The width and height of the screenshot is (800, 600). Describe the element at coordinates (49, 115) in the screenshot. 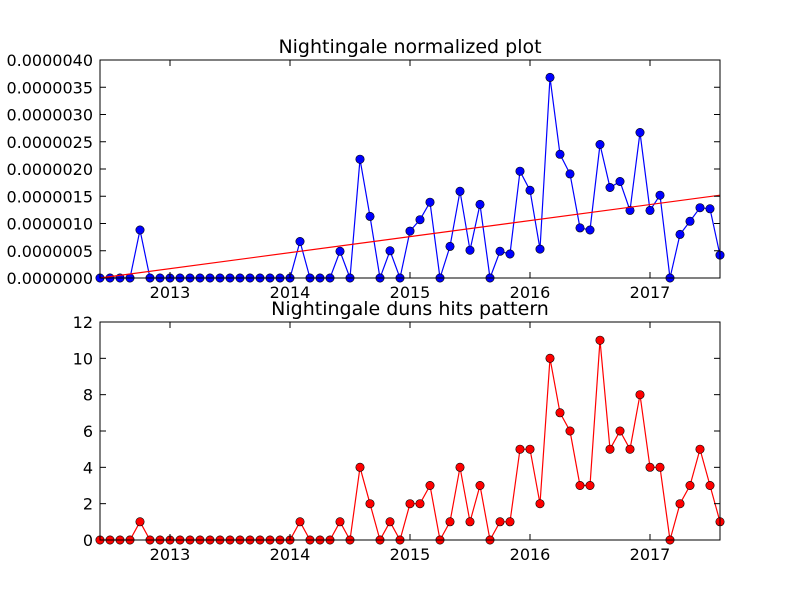

I see `y-tick-label: 0.0000030` at that location.